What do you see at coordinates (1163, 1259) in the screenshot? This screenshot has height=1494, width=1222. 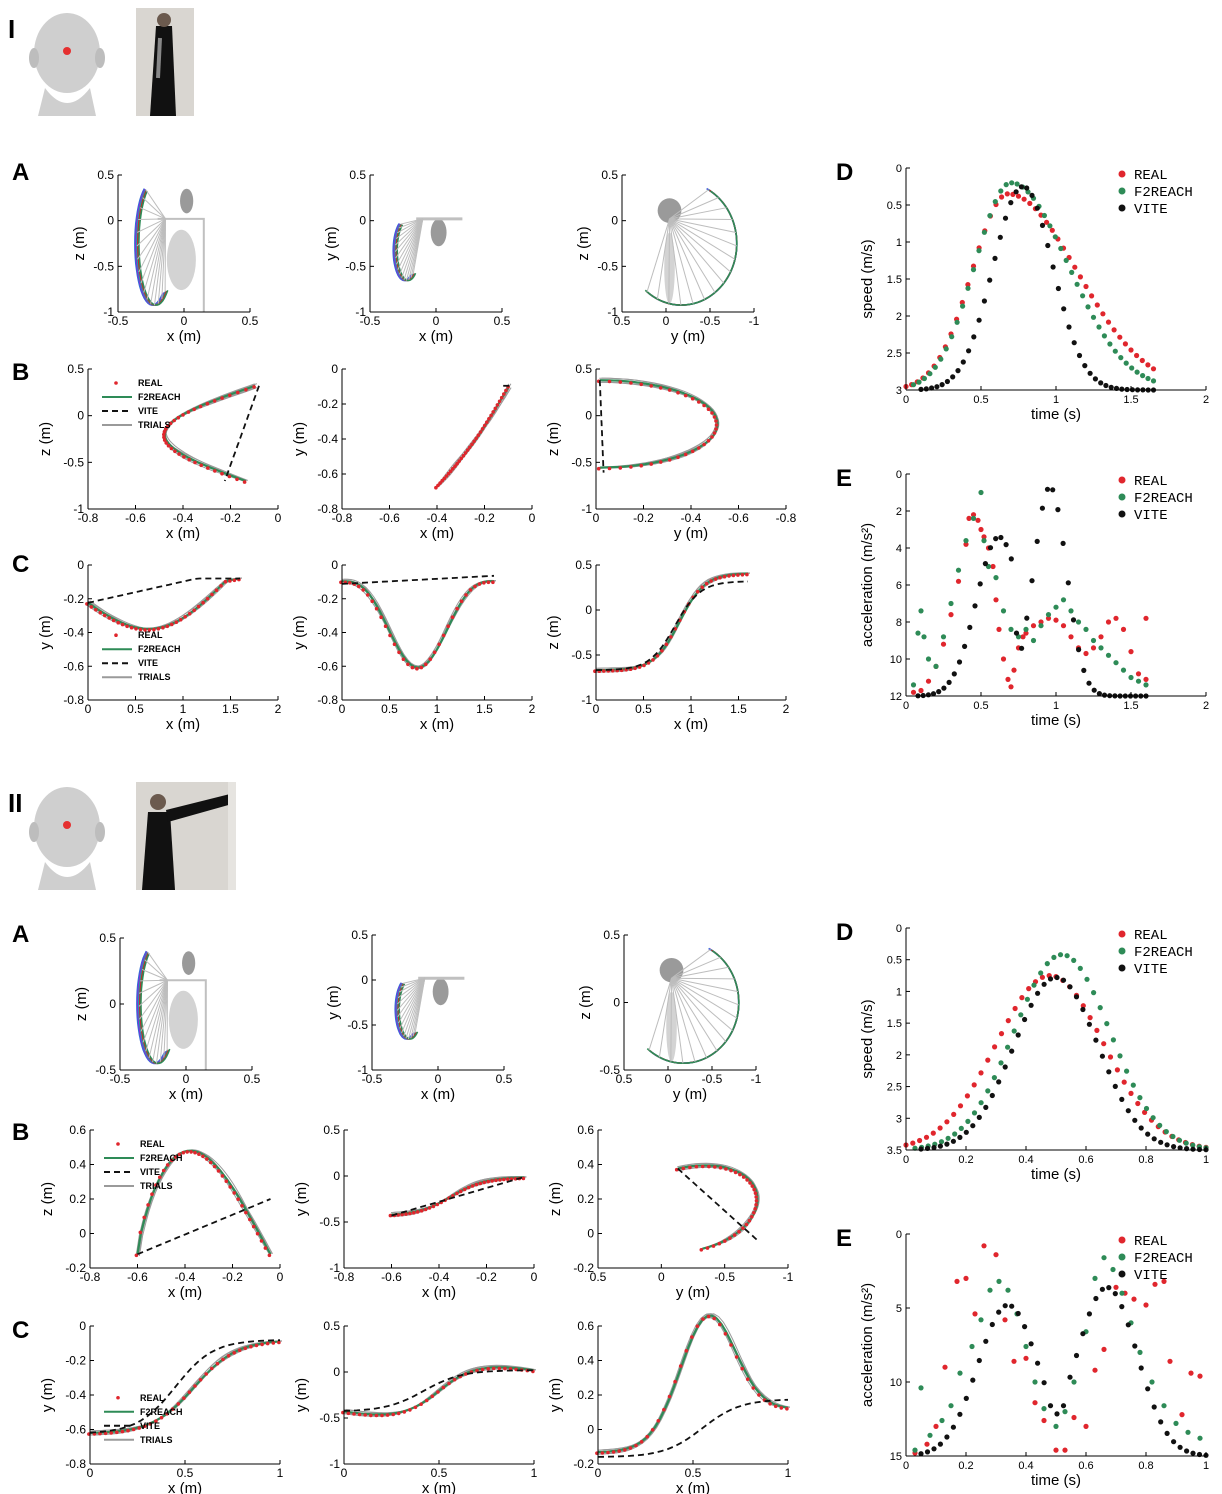 I see `legend-label: F2REACH` at bounding box center [1163, 1259].